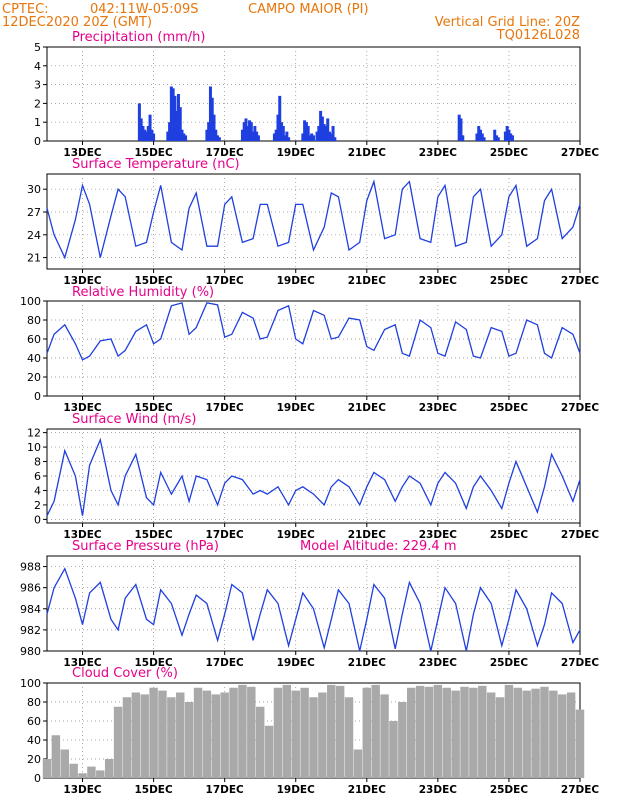 Image resolution: width=618 pixels, height=800 pixels. What do you see at coordinates (153, 408) in the screenshot?
I see `rh-xtick-label: 15DEC` at bounding box center [153, 408].